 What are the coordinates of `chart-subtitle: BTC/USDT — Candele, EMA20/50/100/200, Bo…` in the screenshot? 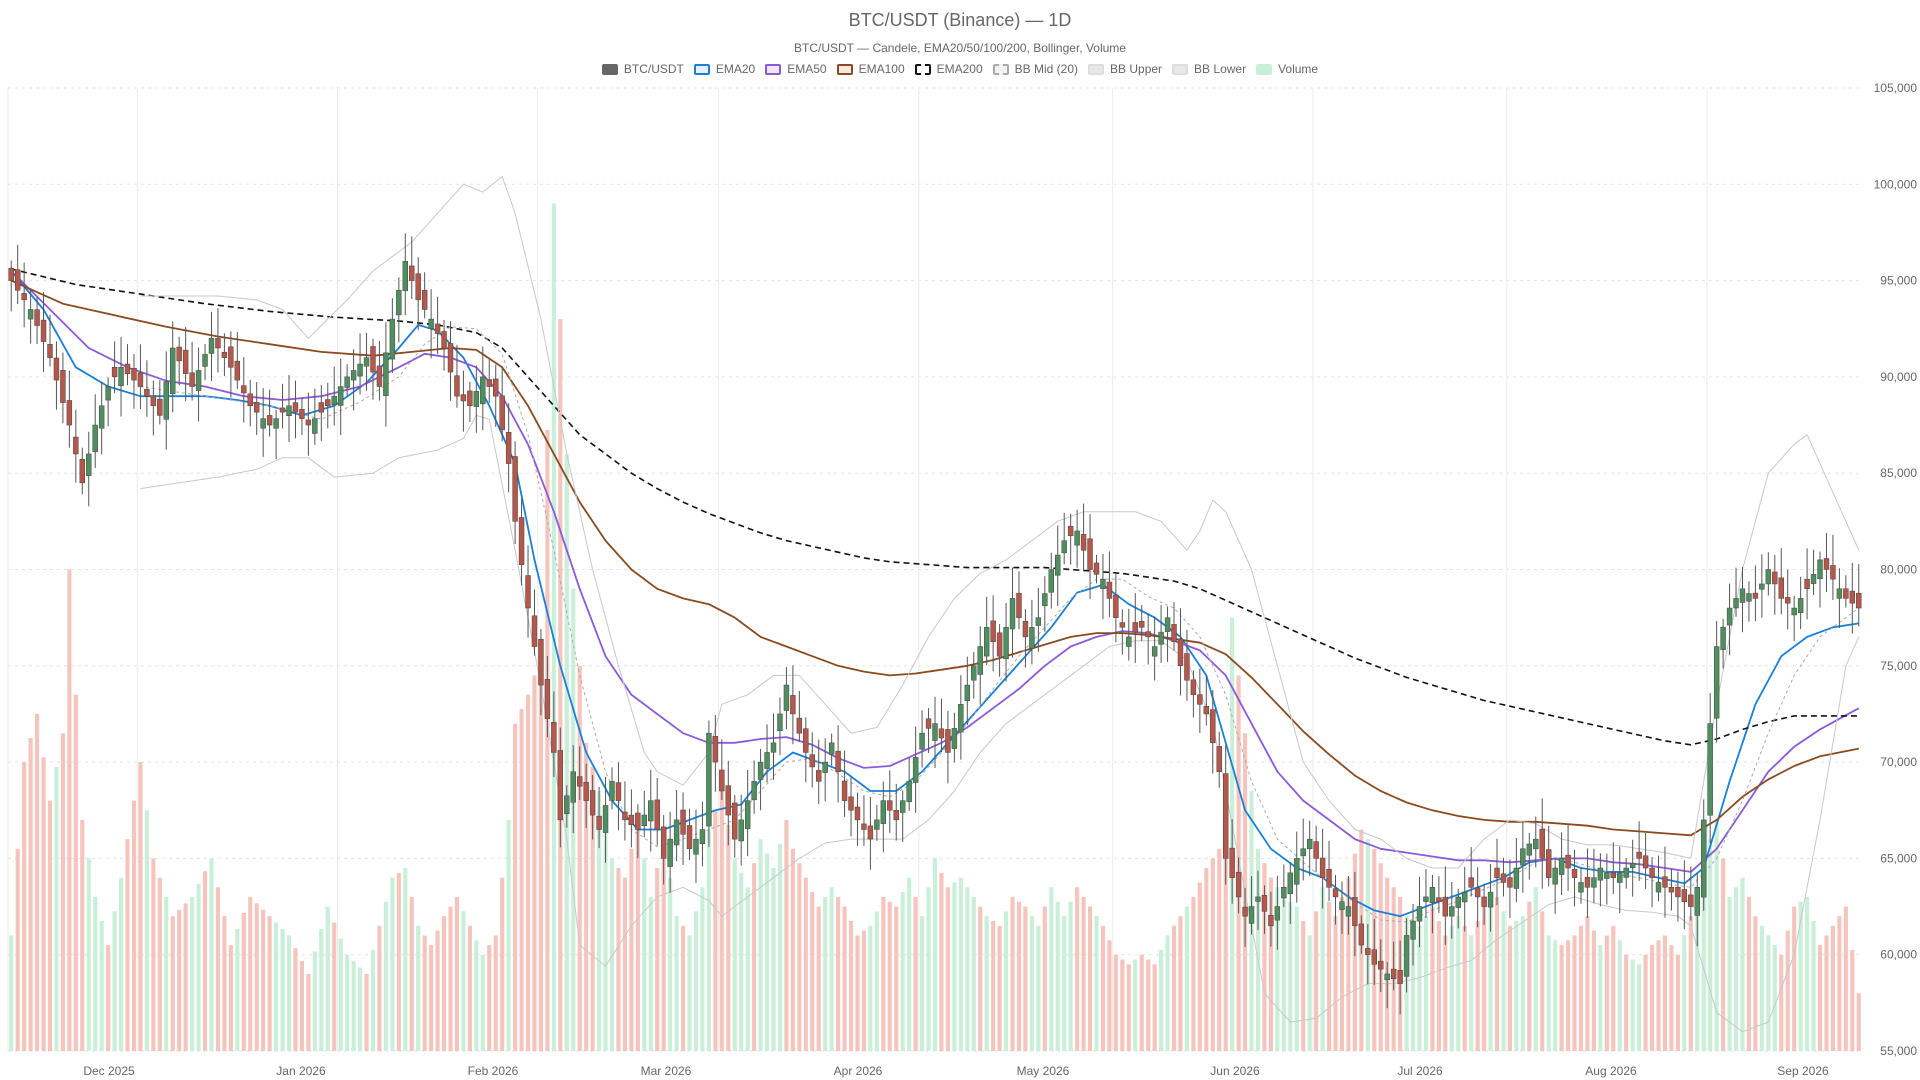 It's located at (960, 48).